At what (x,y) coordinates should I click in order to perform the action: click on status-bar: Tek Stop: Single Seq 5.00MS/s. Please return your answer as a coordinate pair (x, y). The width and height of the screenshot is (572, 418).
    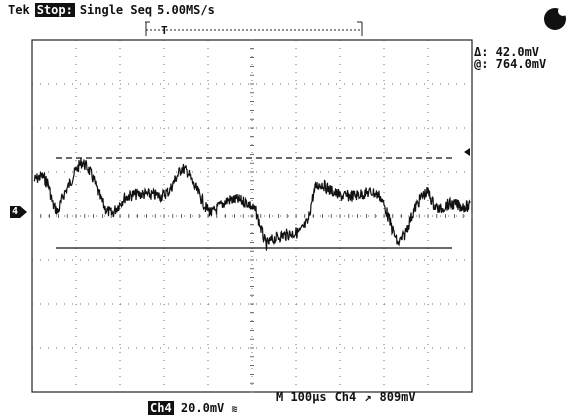
    Looking at the image, I should click on (114, 10).